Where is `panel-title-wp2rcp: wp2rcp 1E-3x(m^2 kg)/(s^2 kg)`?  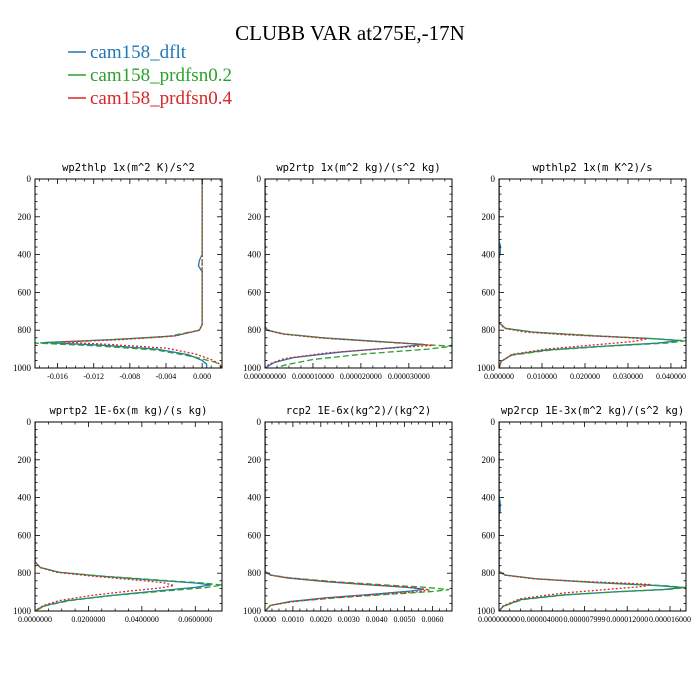
panel-title-wp2rcp: wp2rcp 1E-3x(m^2 kg)/(s^2 kg) is located at coordinates (592, 411).